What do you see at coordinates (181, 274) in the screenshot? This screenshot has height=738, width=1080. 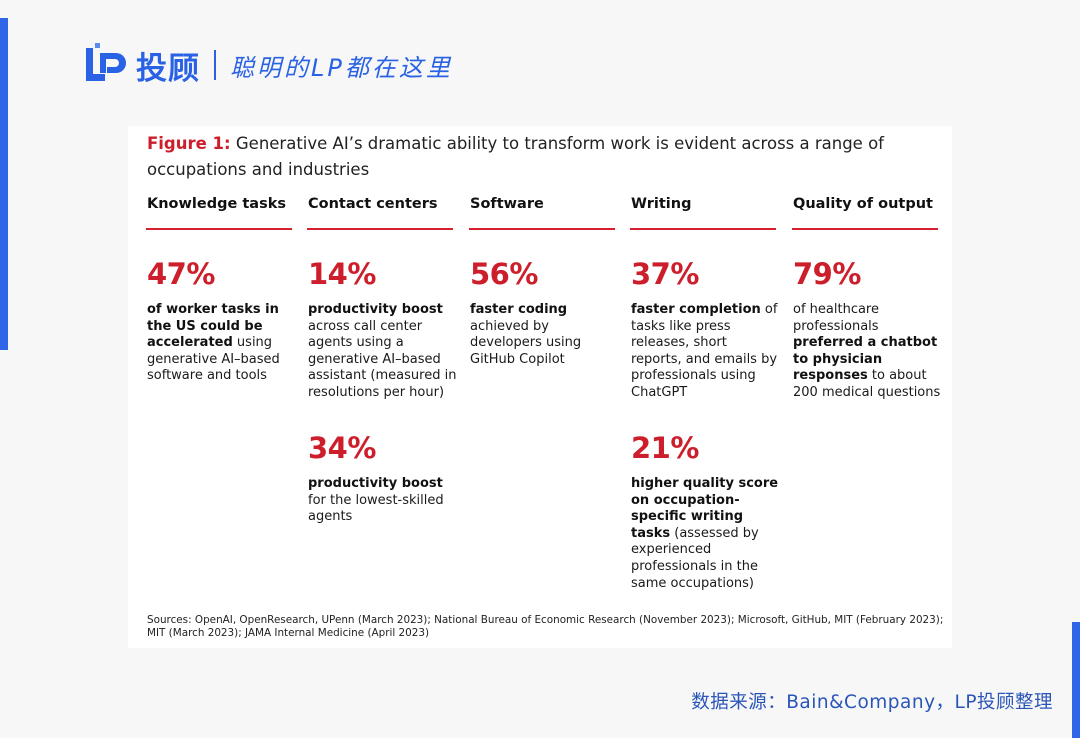 I see `stat-value: 47%` at bounding box center [181, 274].